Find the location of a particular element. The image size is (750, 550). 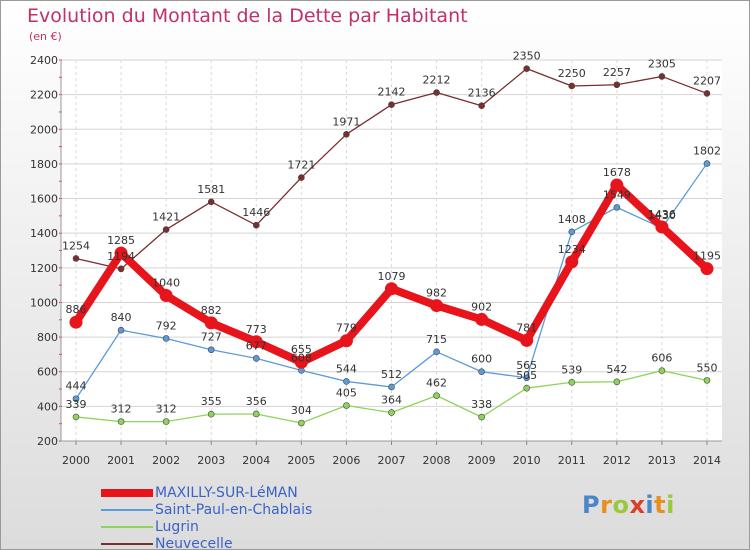

data-label-neuvecelle: 2212 is located at coordinates (437, 80).